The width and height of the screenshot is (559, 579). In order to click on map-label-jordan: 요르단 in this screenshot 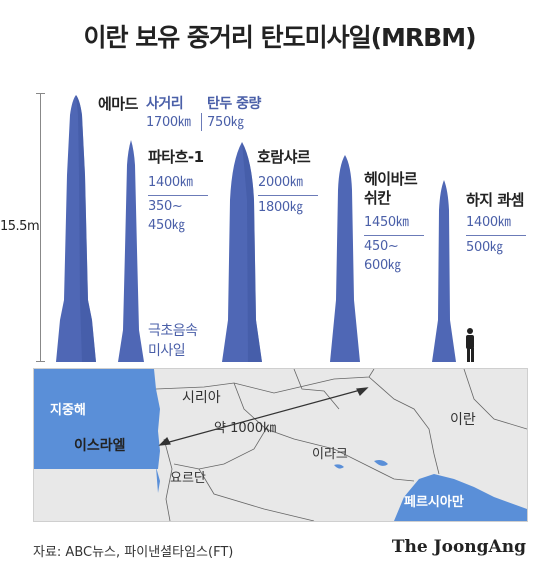, I will do `click(188, 478)`.